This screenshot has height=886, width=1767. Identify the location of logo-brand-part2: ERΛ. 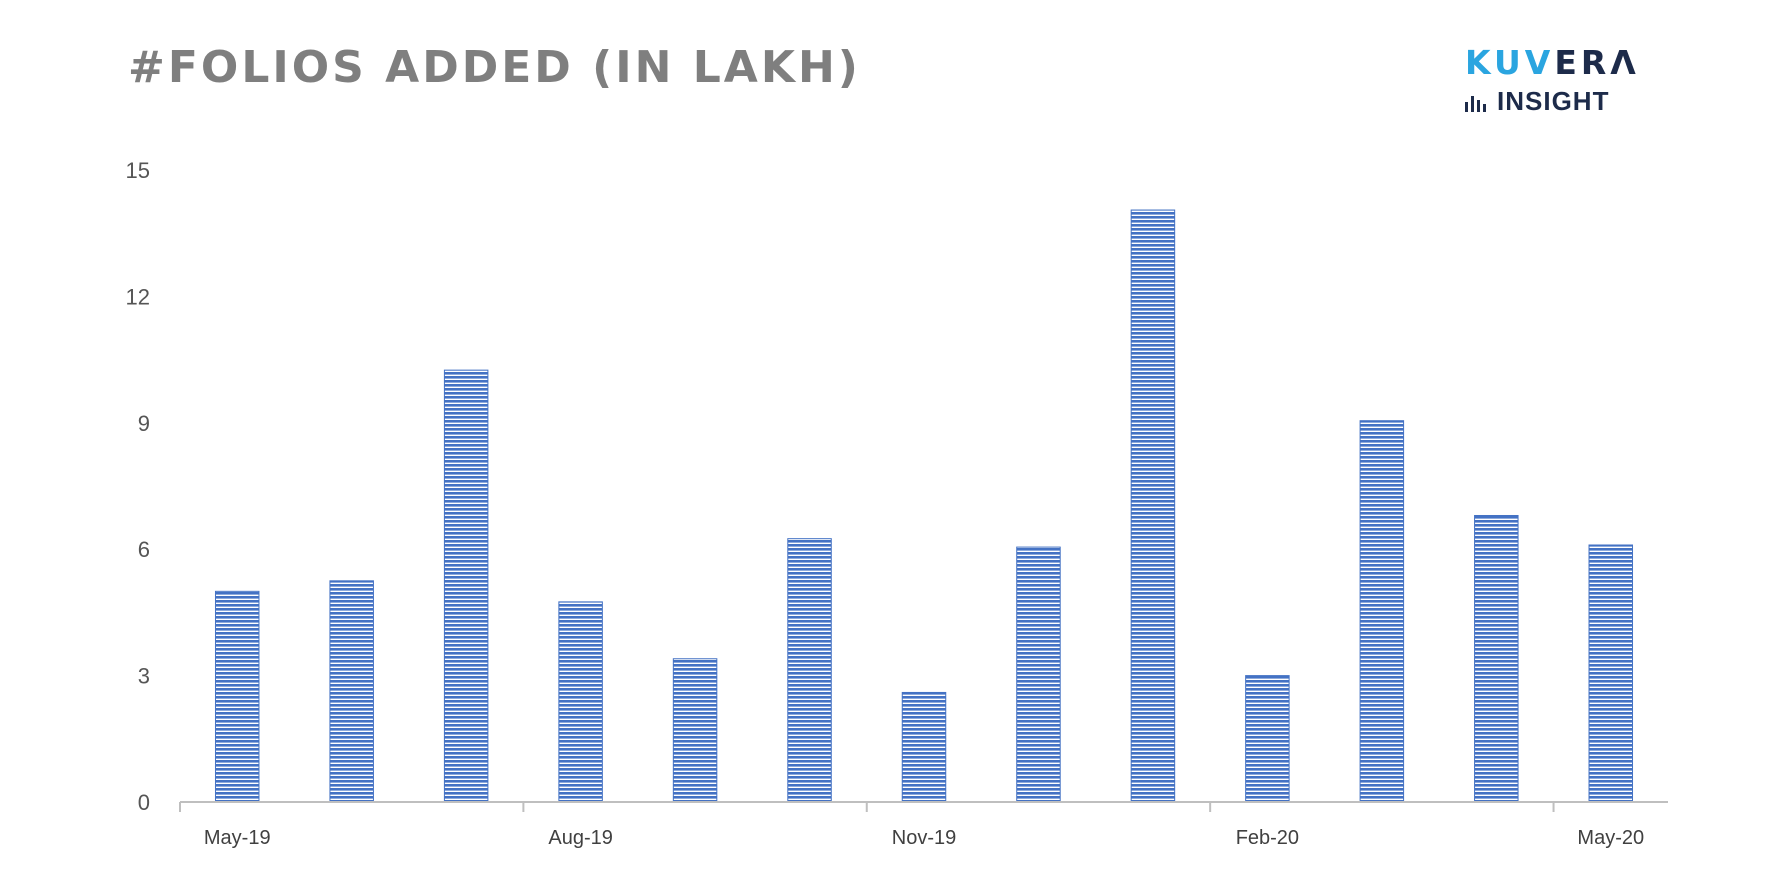
(1597, 62).